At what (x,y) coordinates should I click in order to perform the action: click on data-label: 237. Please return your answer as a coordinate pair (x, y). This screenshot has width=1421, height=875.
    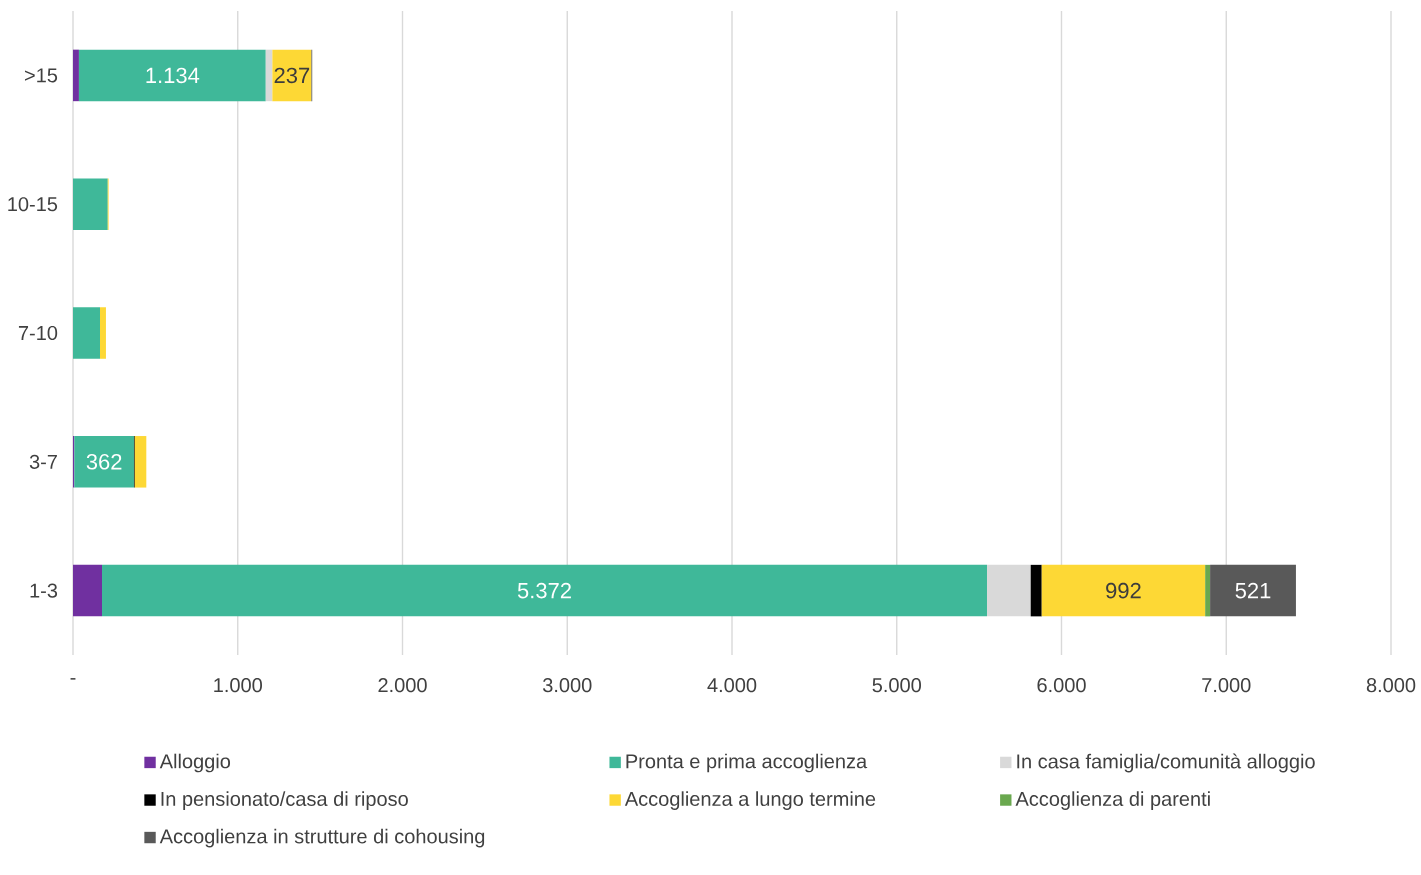
    Looking at the image, I should click on (292, 75).